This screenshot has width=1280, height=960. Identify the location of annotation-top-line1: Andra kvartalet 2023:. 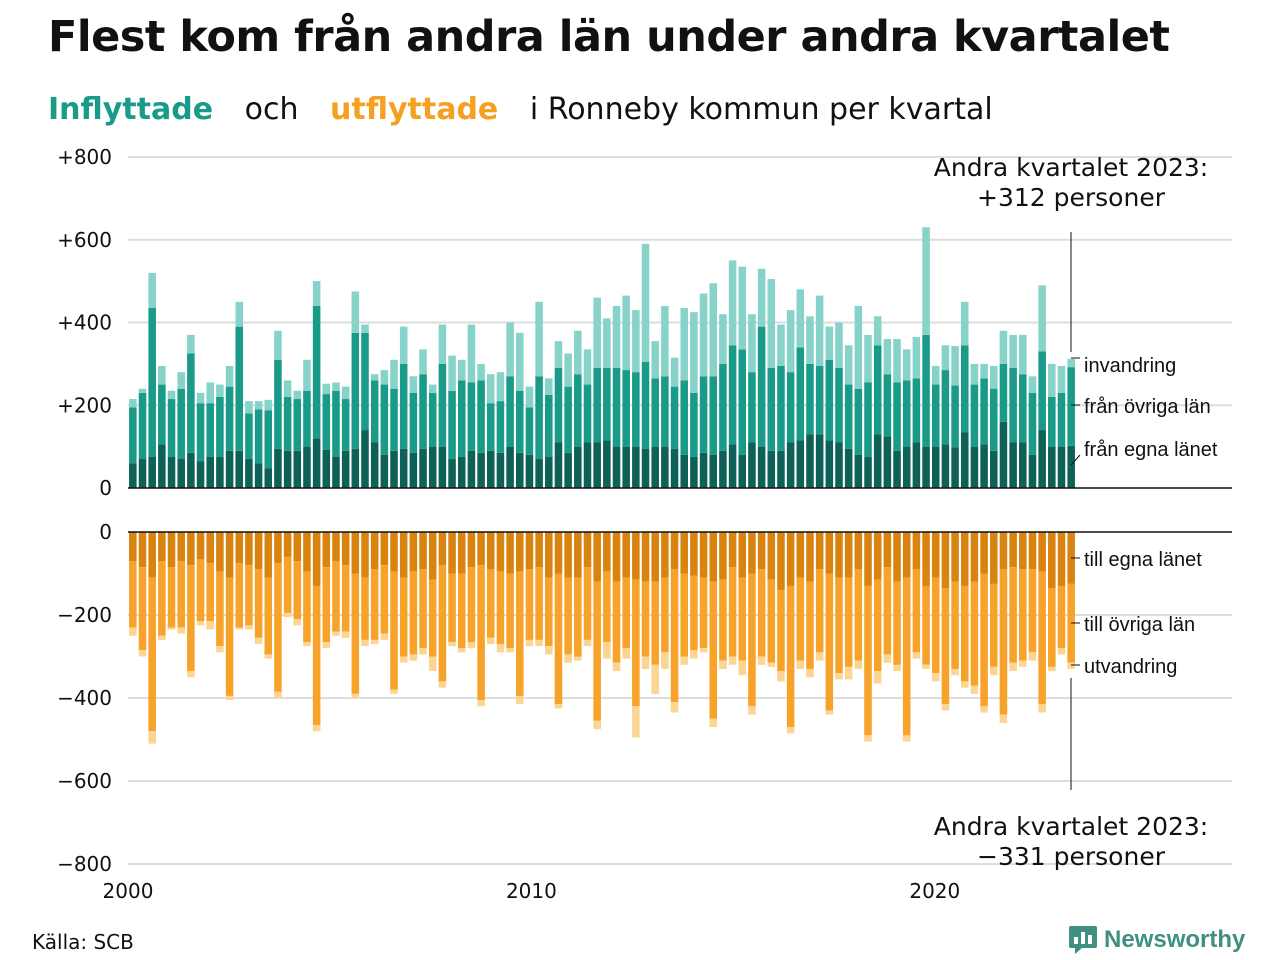
(1071, 167).